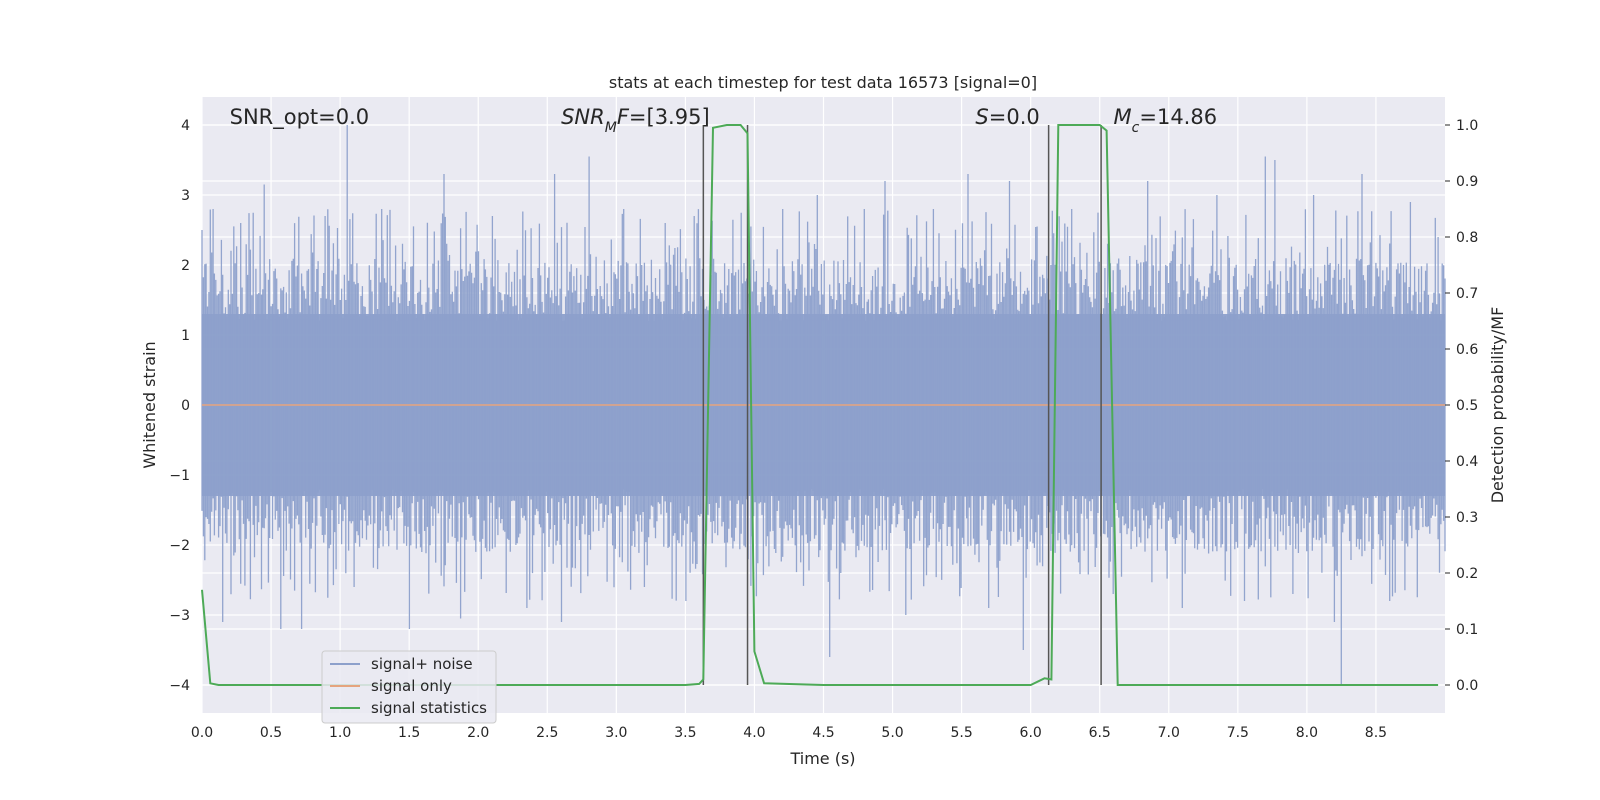  What do you see at coordinates (1376, 733) in the screenshot?
I see `x-tick-label: 8.5` at bounding box center [1376, 733].